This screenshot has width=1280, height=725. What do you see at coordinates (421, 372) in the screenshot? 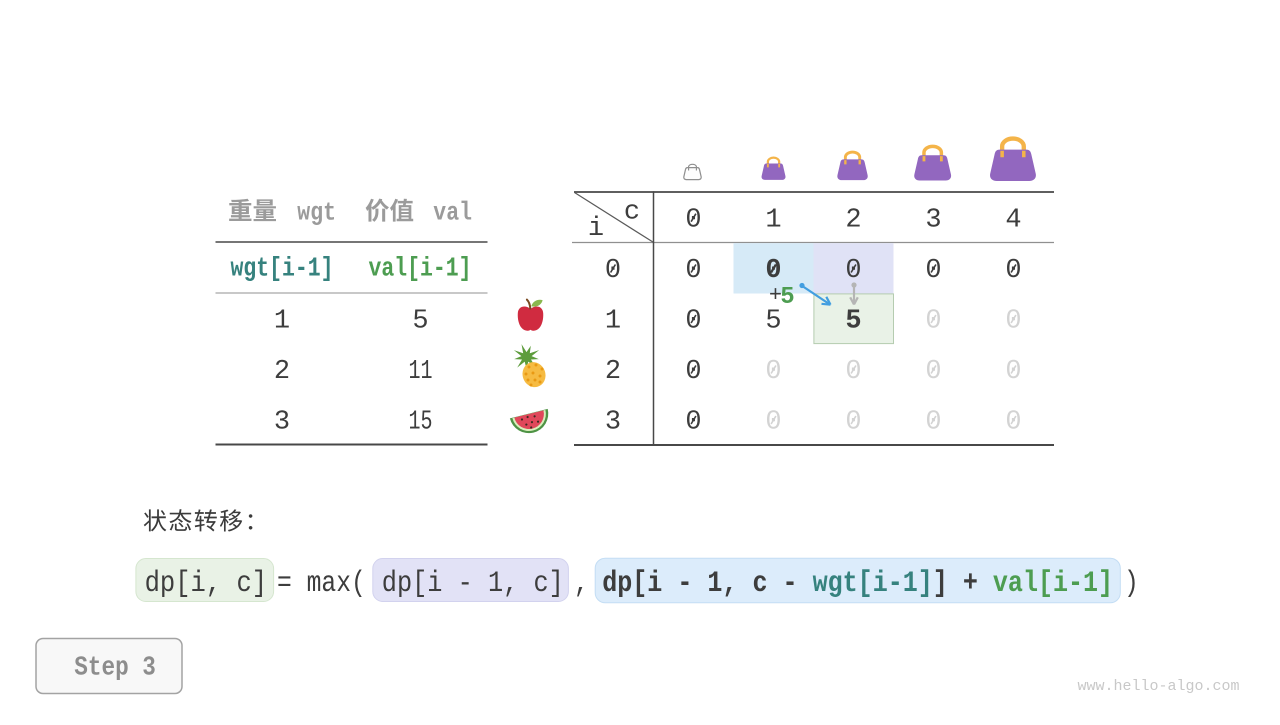
I see `svg-text: 11` at bounding box center [421, 372].